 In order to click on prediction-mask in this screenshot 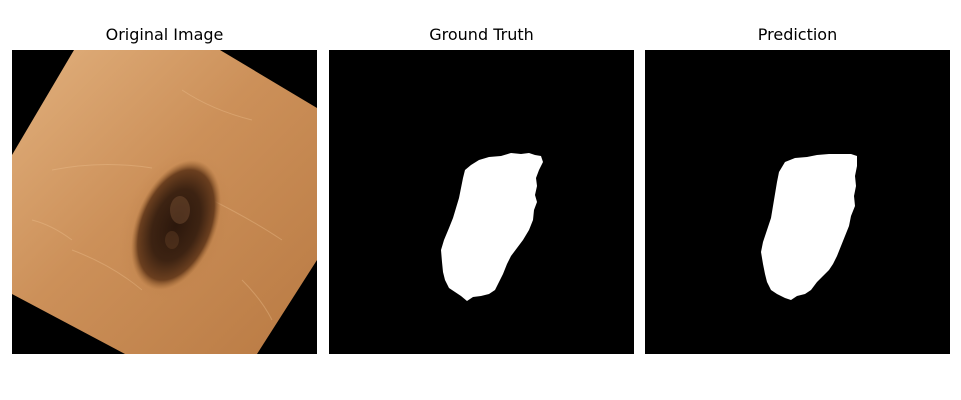, I will do `click(809, 227)`.